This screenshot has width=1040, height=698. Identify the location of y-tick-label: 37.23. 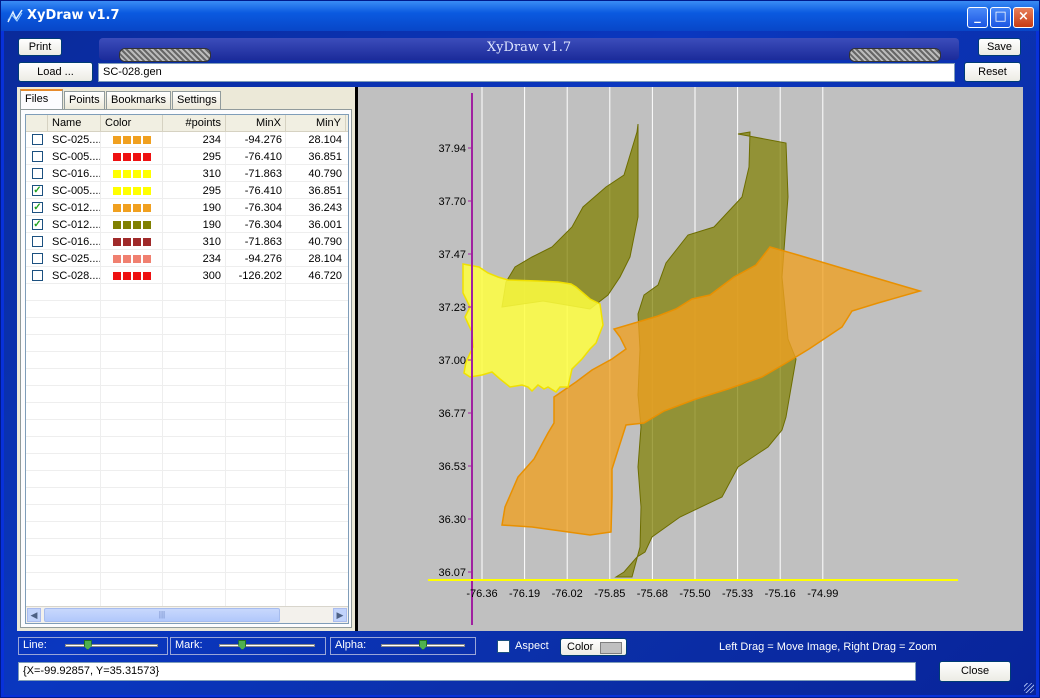
(452, 308).